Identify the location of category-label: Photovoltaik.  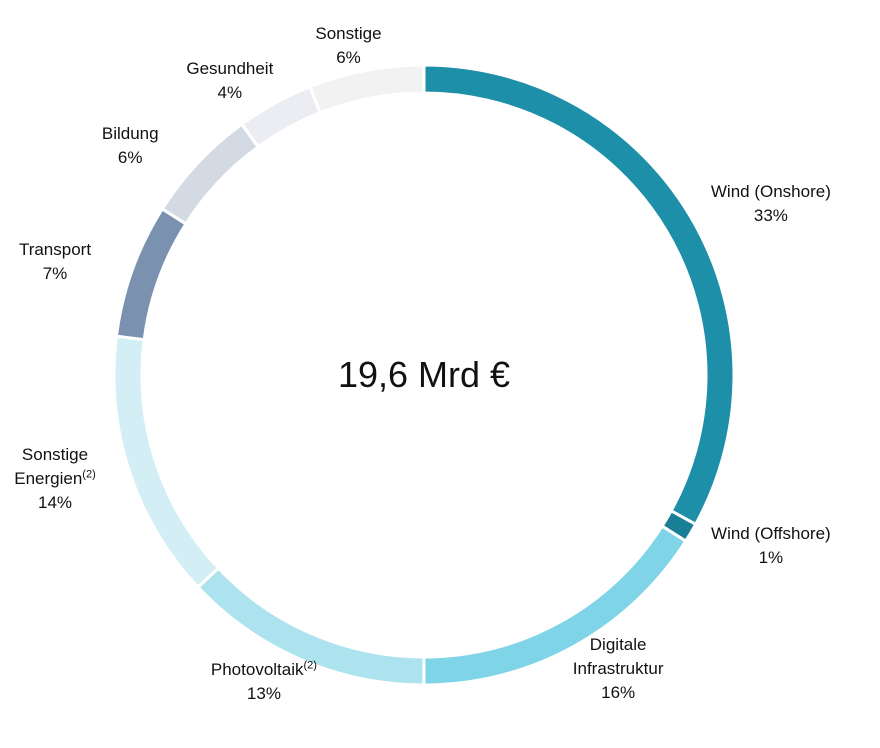
(257, 670).